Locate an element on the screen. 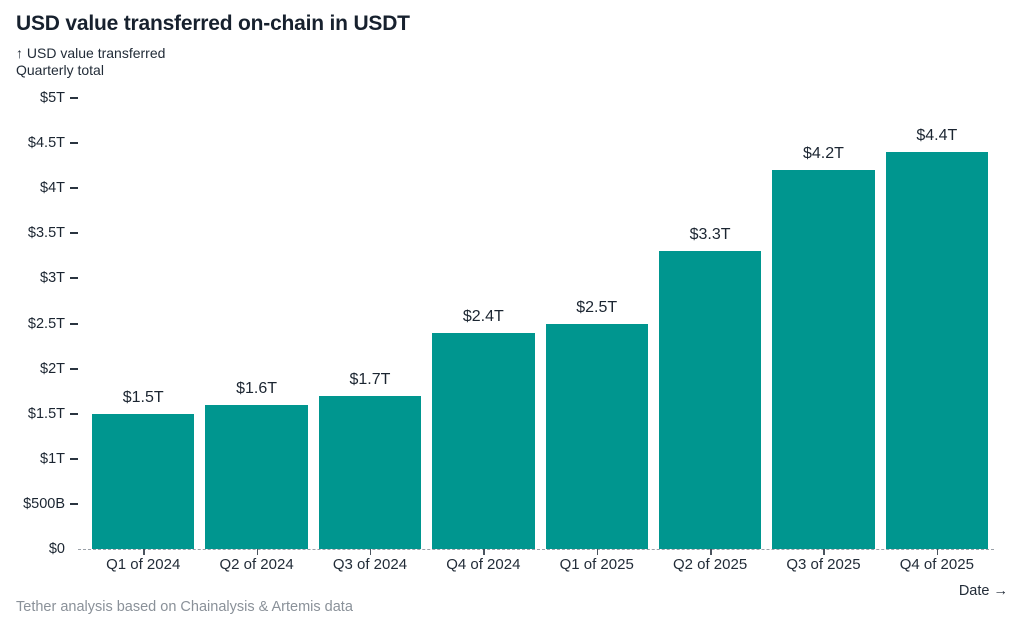 The height and width of the screenshot is (634, 1024). x-axis-caption: Date → is located at coordinates (983, 591).